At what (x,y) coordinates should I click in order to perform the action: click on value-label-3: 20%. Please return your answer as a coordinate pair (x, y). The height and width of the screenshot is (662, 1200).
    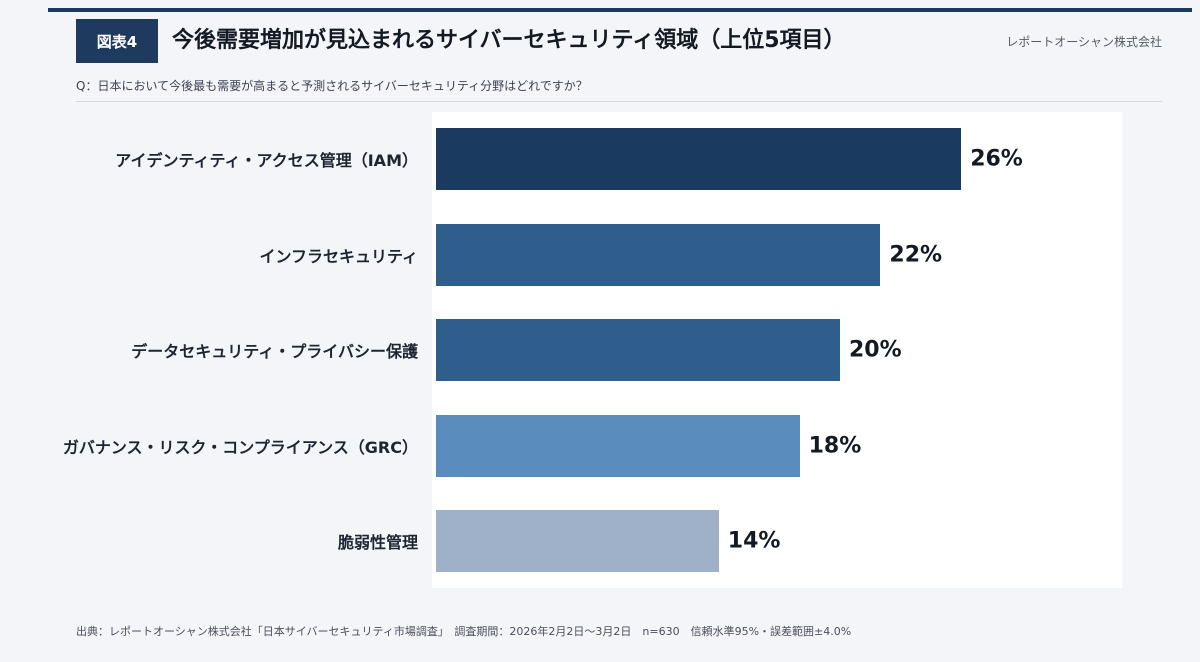
    Looking at the image, I should click on (875, 350).